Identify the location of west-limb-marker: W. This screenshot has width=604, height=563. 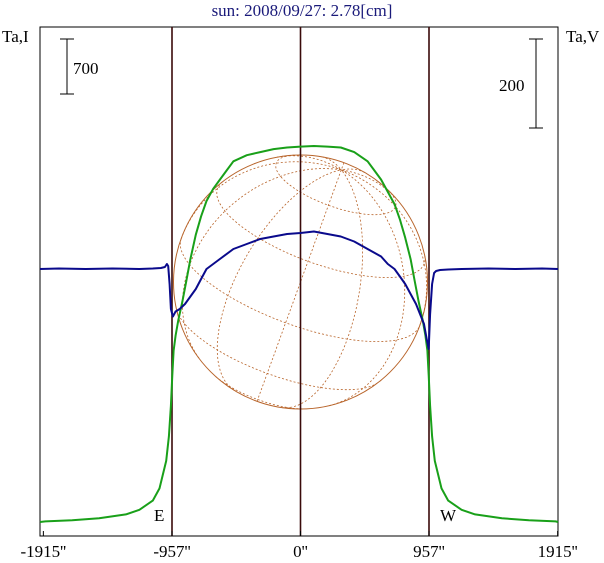
(448, 515).